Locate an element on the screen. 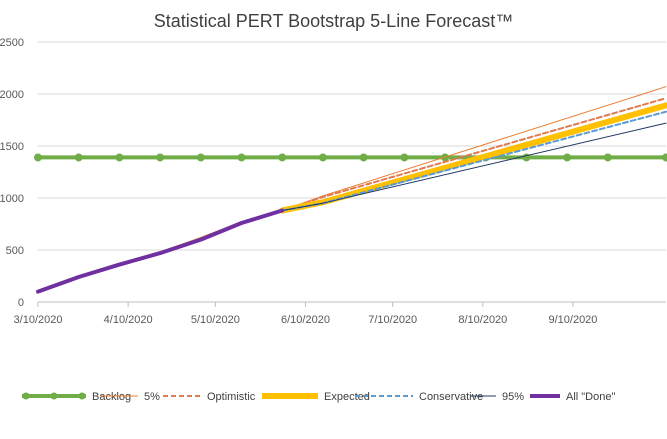  legend-label: 5% is located at coordinates (152, 397).